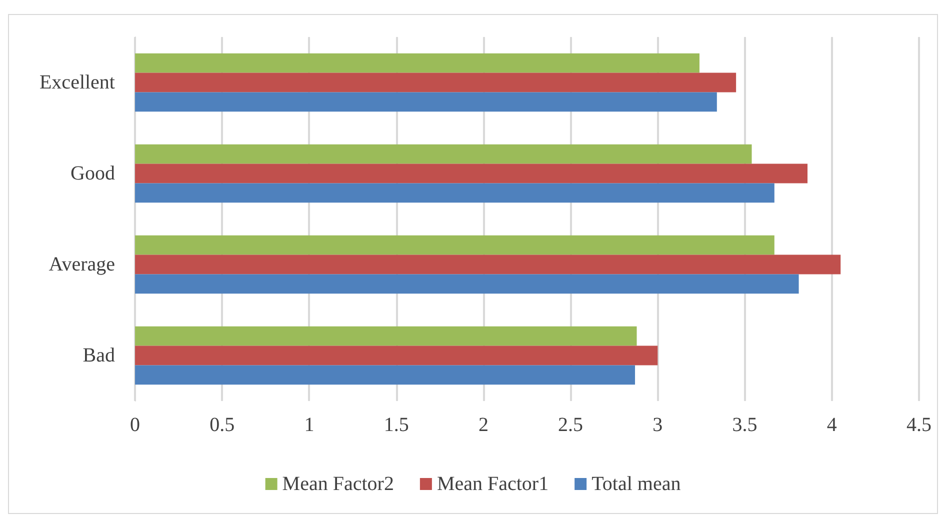 Image resolution: width=945 pixels, height=520 pixels. Describe the element at coordinates (831, 425) in the screenshot. I see `x-tick-label: 4` at that location.